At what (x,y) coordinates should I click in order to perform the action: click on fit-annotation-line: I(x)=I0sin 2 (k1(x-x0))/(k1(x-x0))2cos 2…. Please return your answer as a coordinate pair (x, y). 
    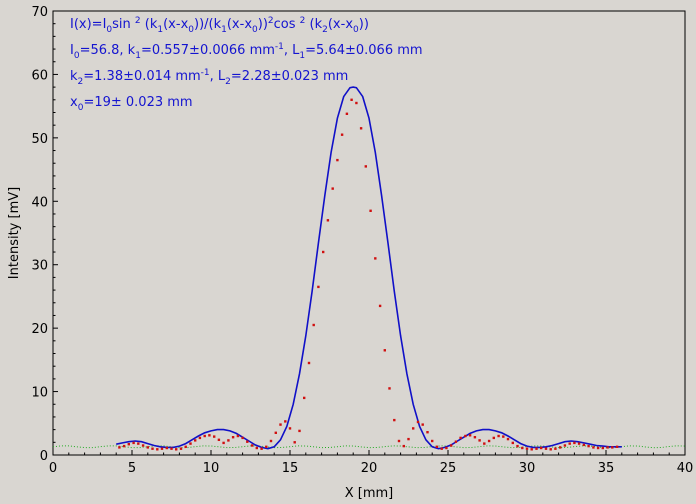
    Looking at the image, I should click on (219, 25).